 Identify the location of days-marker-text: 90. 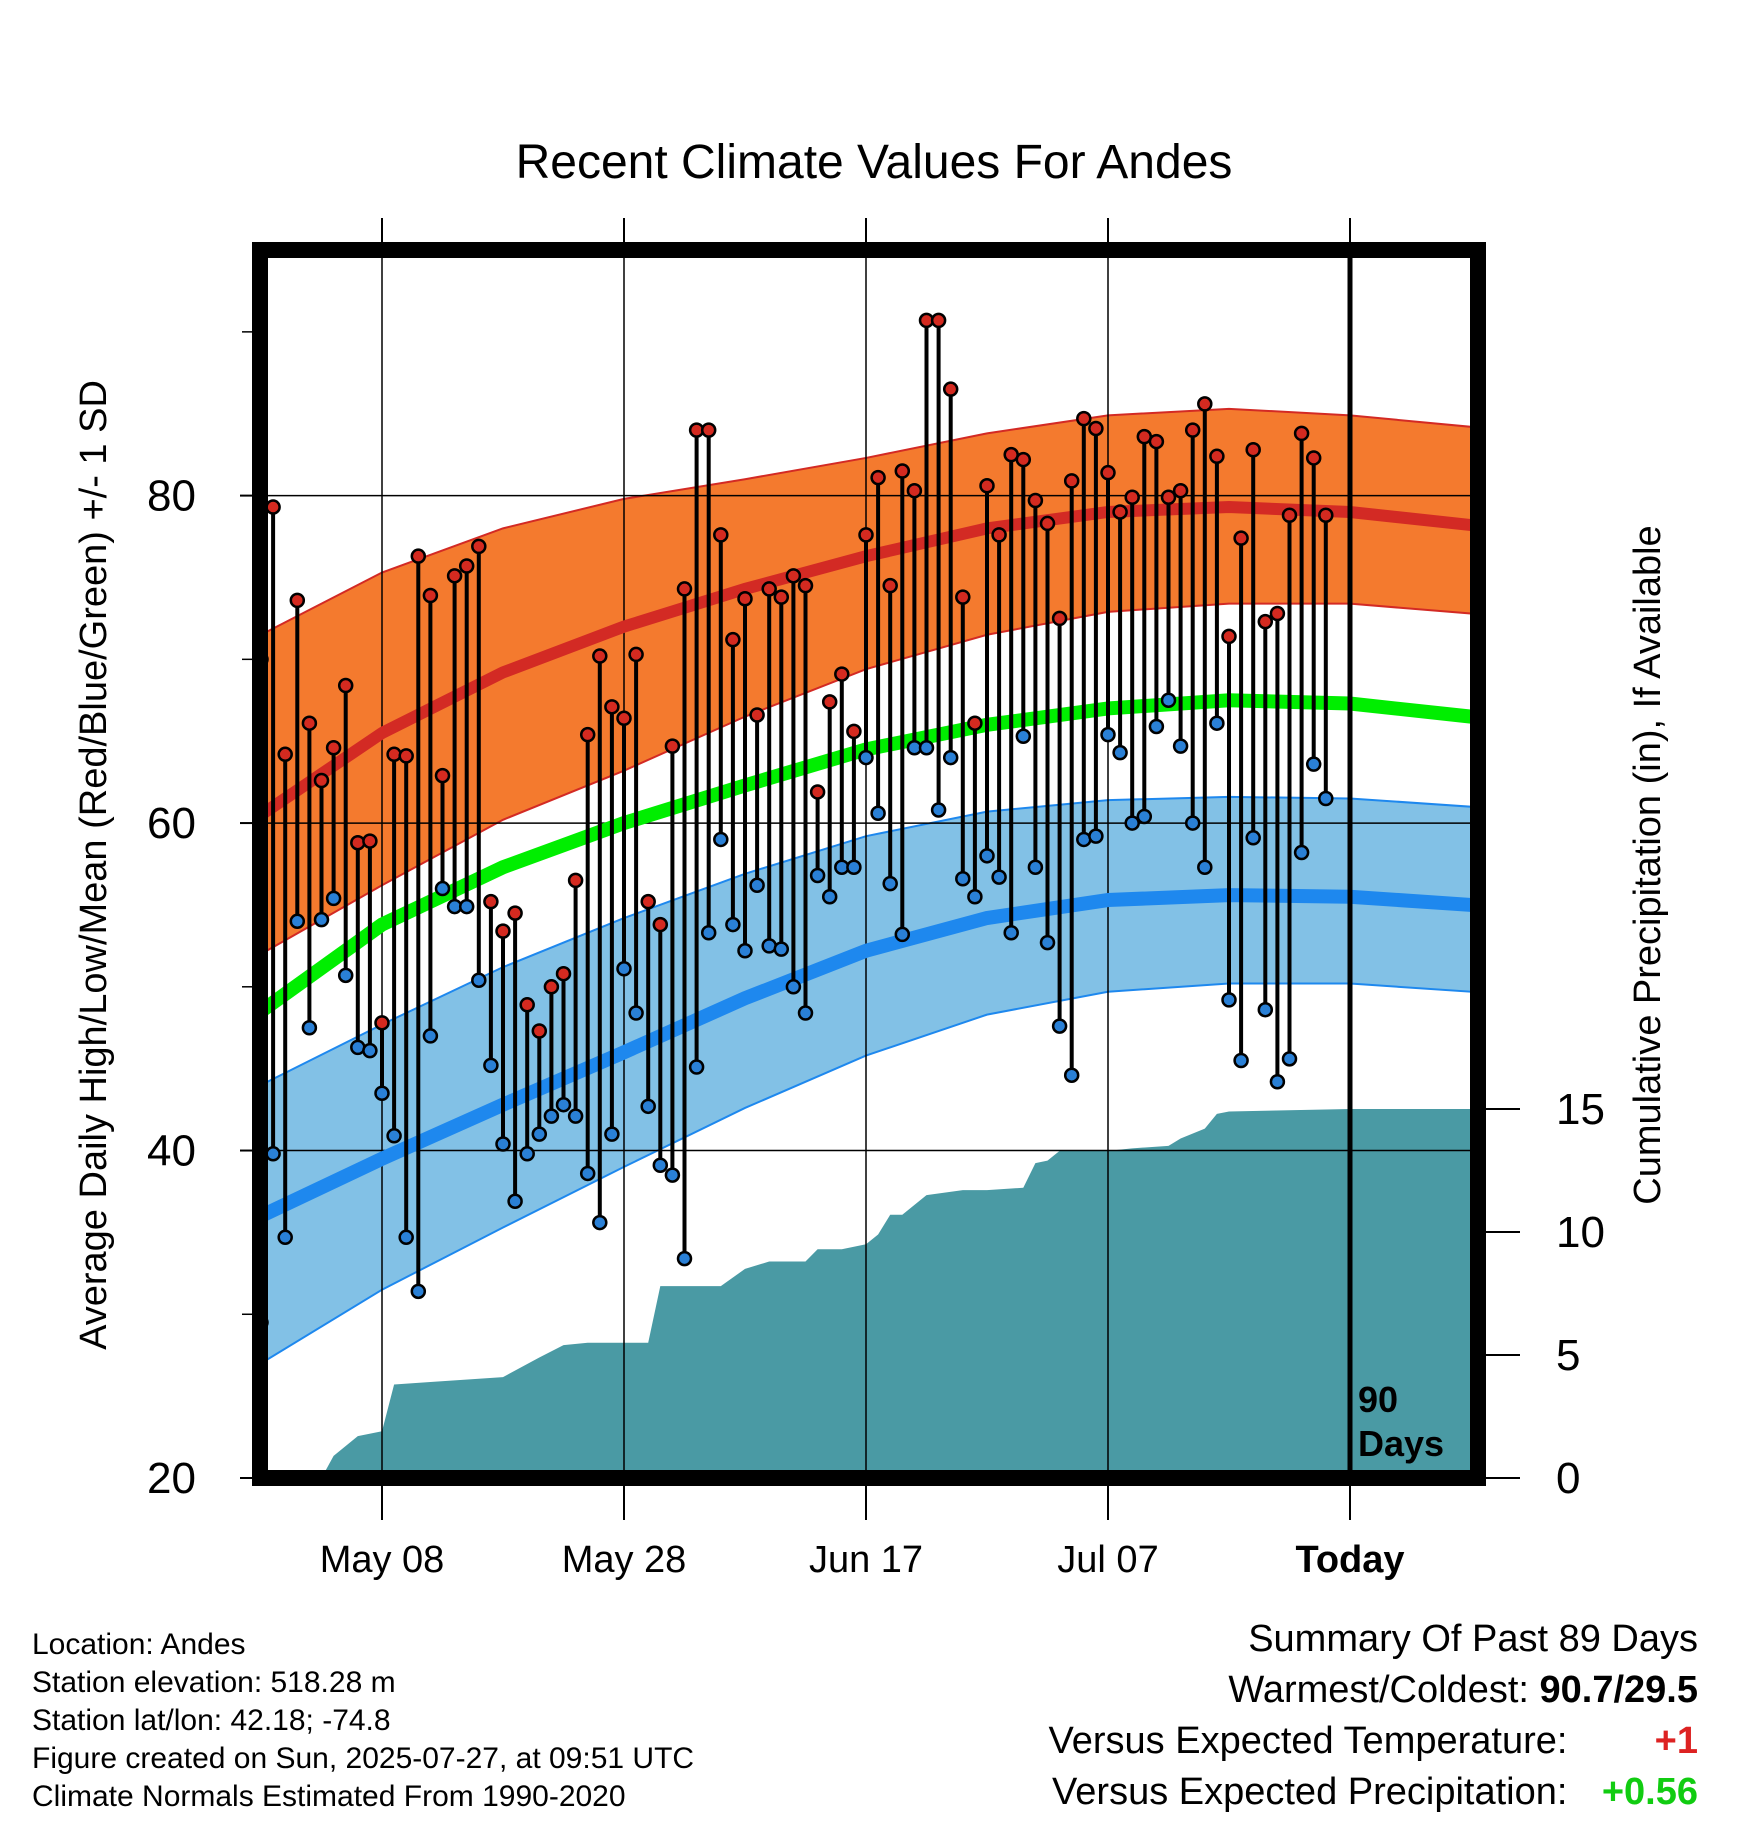
(1378, 1399).